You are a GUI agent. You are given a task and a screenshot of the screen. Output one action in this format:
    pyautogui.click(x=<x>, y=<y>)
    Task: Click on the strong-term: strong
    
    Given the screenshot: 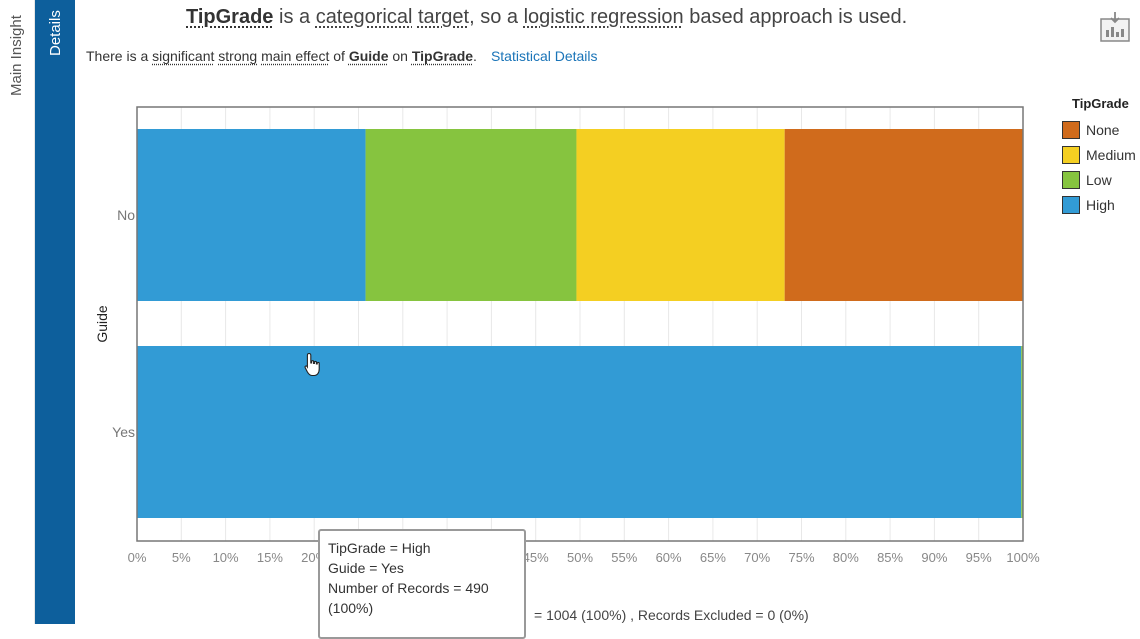 What is the action you would take?
    pyautogui.click(x=238, y=56)
    